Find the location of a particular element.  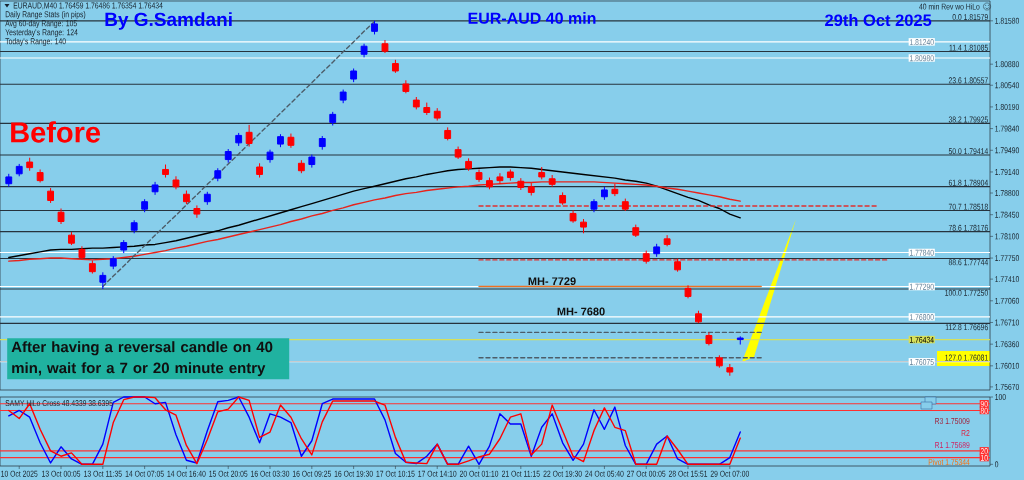

y-tick-label: 1.79490 is located at coordinates (1007, 150).